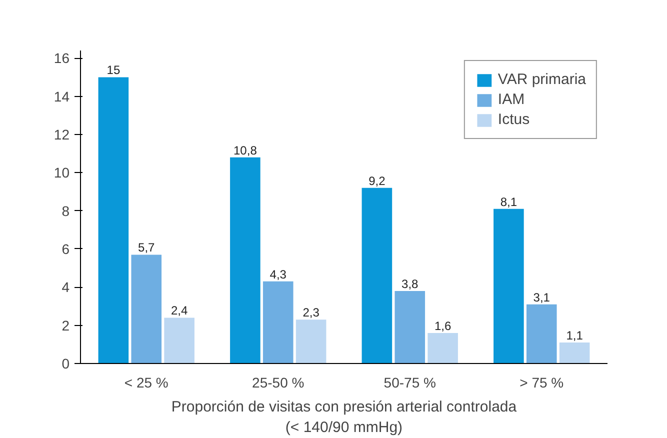 The width and height of the screenshot is (667, 438). I want to click on y-tick-label: 8, so click(66, 210).